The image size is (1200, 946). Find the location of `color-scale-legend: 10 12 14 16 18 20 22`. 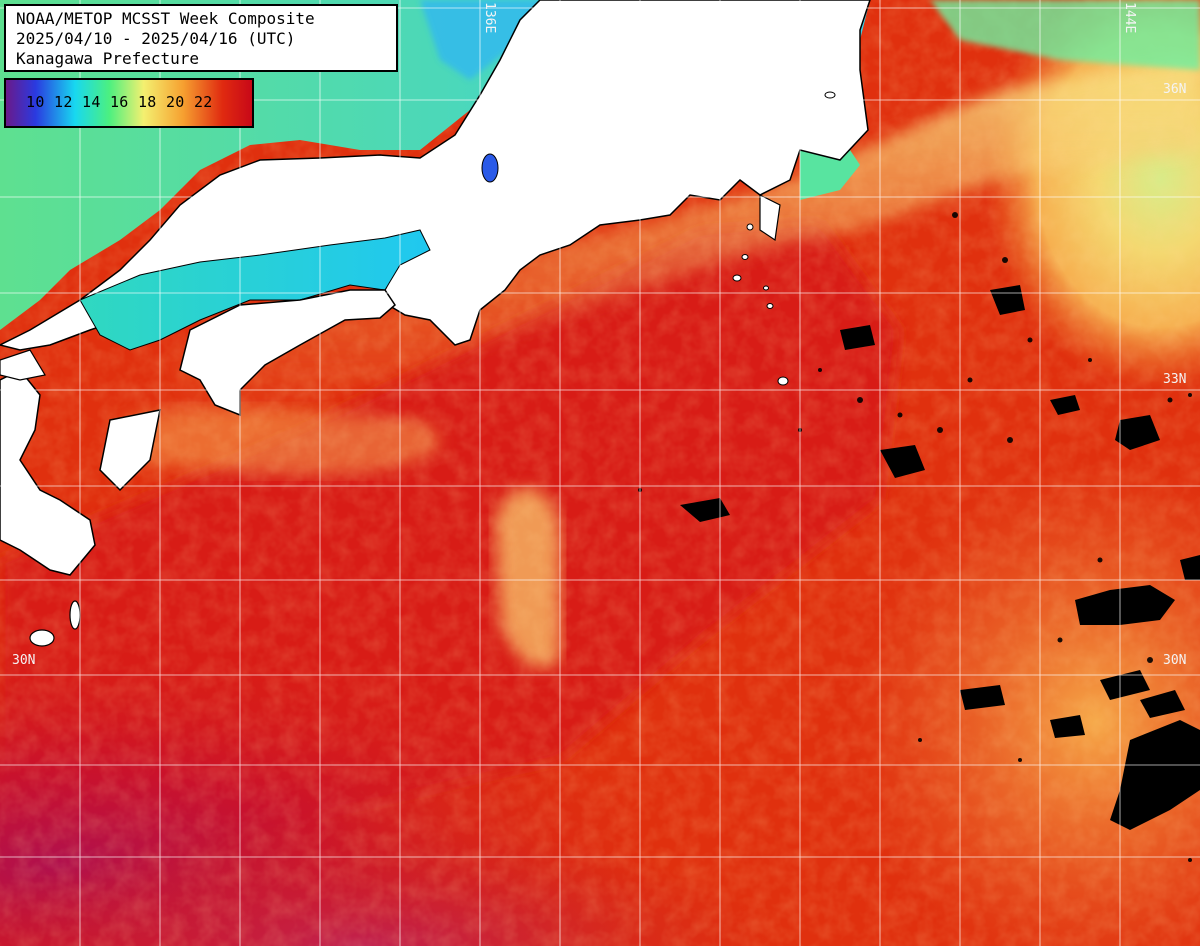

color-scale-legend: 10 12 14 16 18 20 22 is located at coordinates (129, 103).